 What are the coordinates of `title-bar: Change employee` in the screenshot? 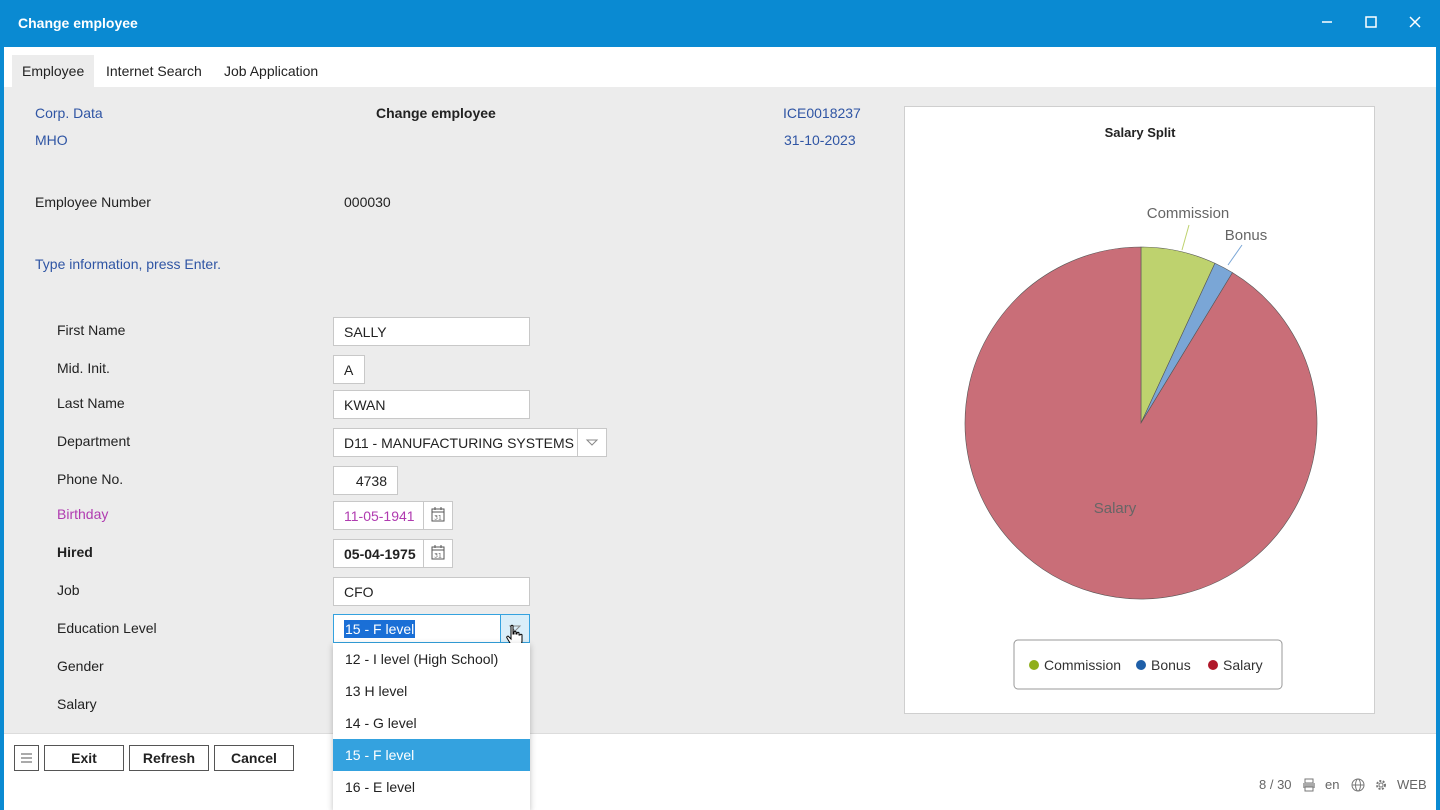 It's located at (720, 23).